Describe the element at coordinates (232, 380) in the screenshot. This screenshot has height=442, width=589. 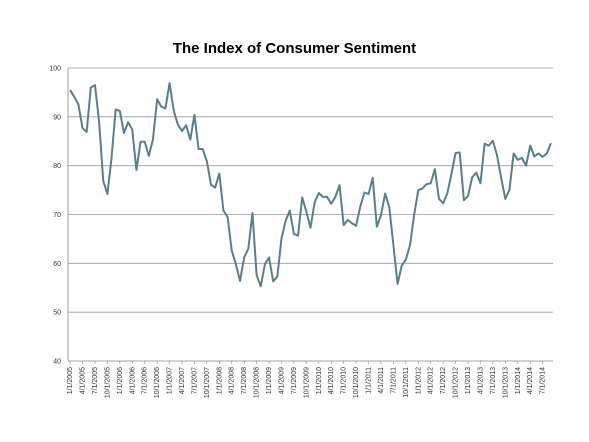
I see `x-tick-label: 4/1/2008` at that location.